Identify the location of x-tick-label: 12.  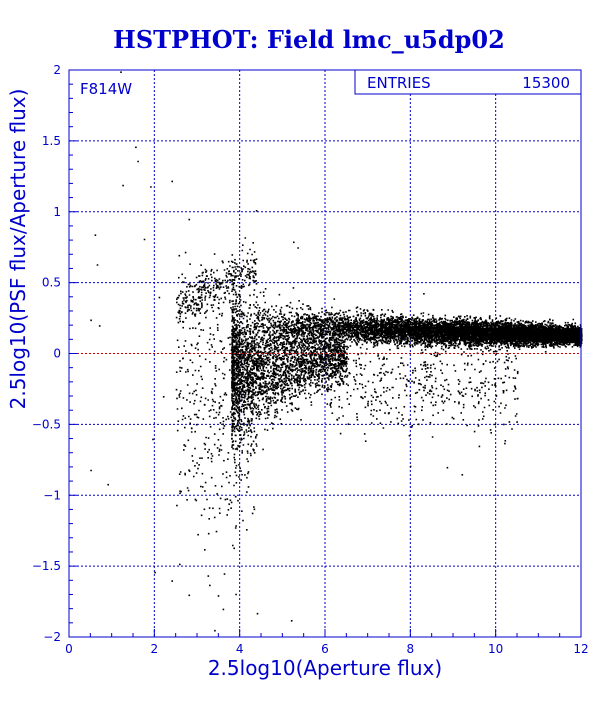
(580, 649).